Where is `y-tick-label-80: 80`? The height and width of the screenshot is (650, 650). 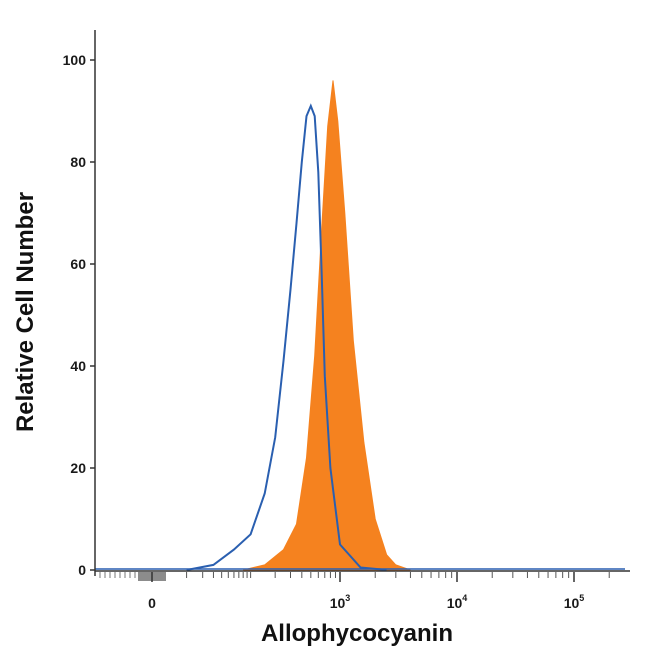 y-tick-label-80: 80 is located at coordinates (78, 162).